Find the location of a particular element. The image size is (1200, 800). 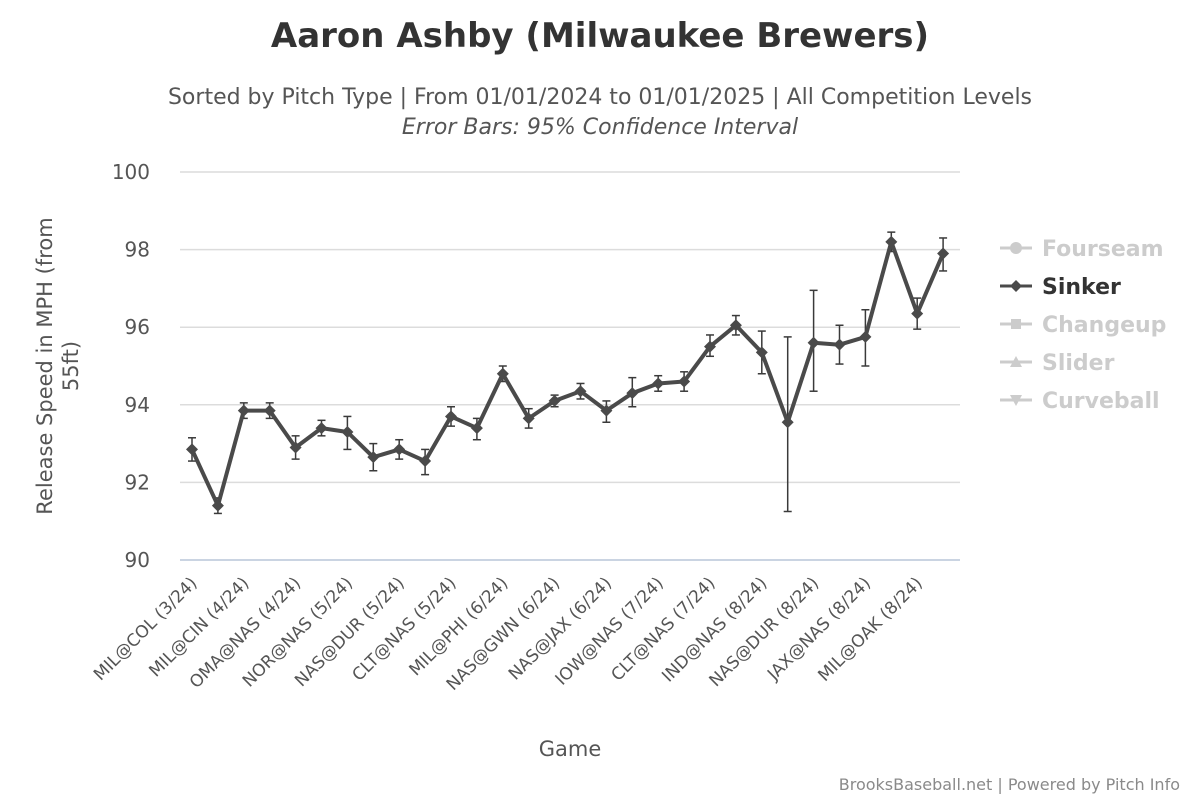

y-tick-label: 96 is located at coordinates (137, 327).